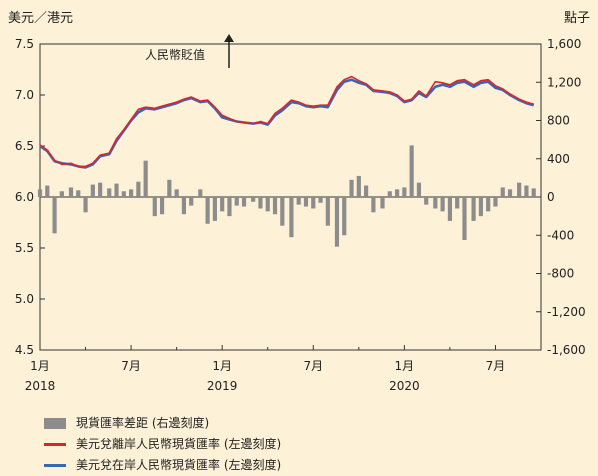  What do you see at coordinates (24, 146) in the screenshot?
I see `left-tick-label: 6.5` at bounding box center [24, 146].